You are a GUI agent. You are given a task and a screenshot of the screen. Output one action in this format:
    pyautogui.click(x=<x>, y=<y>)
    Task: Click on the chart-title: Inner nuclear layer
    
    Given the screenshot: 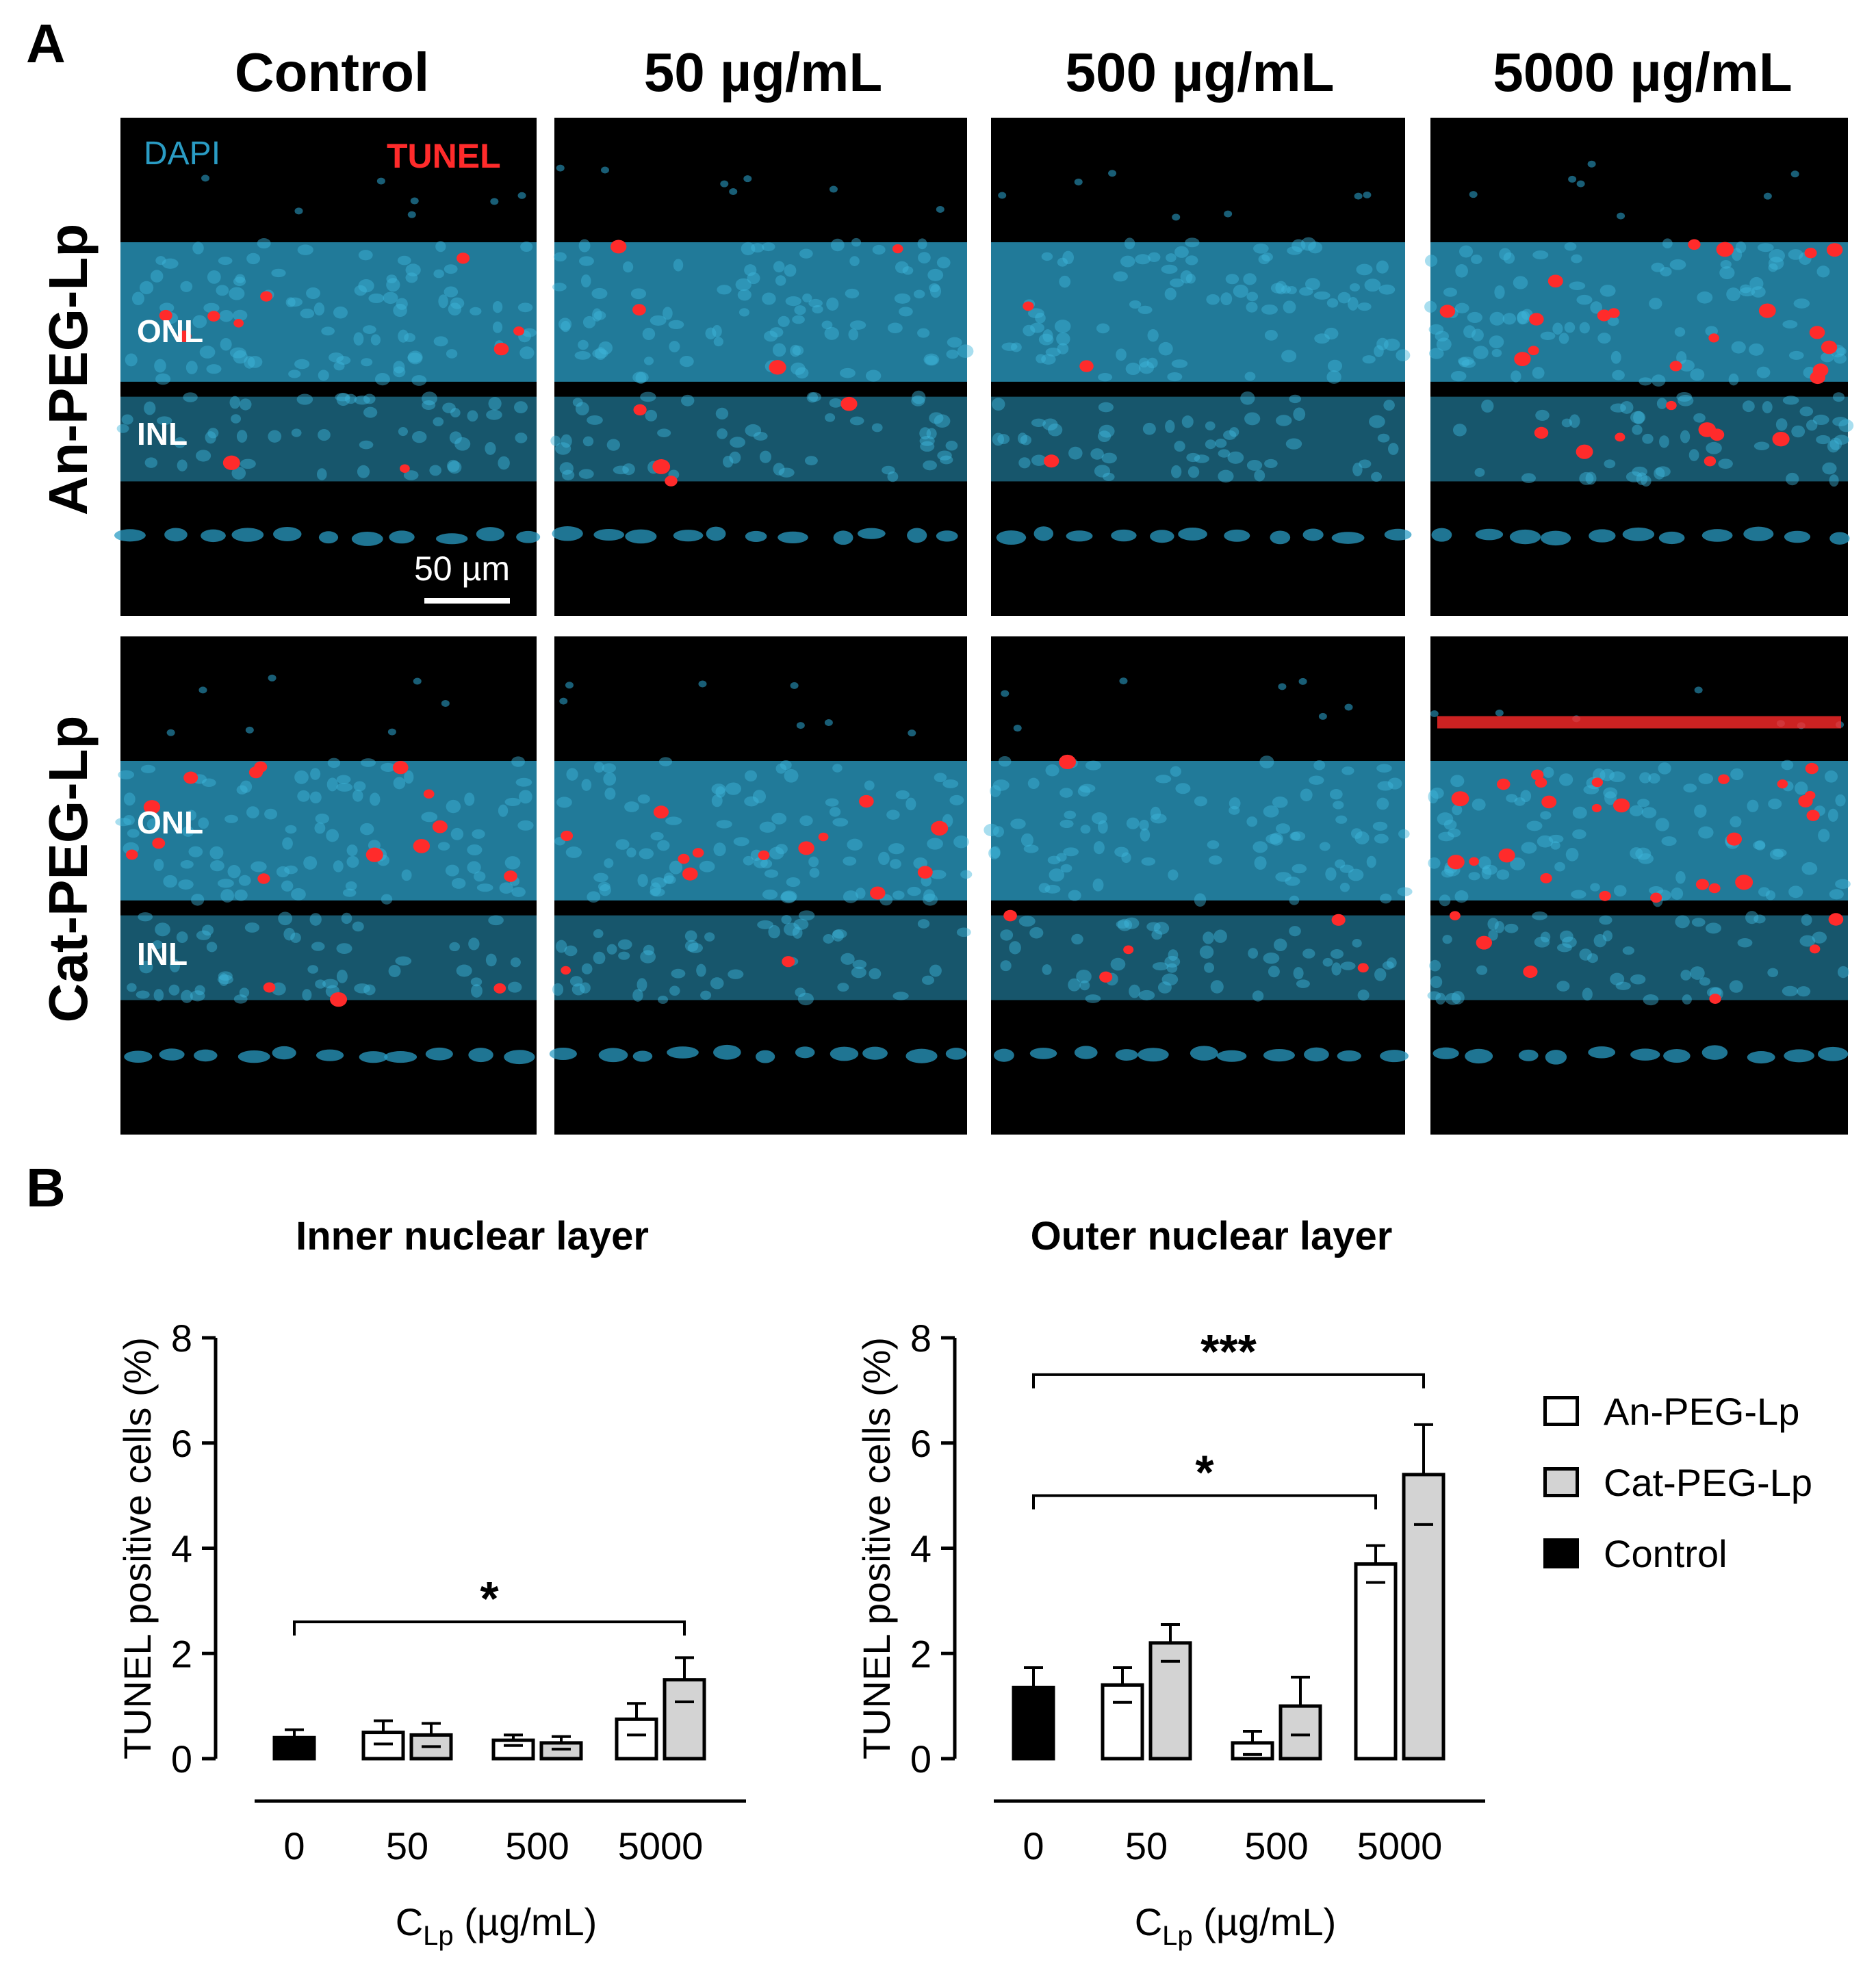 What is the action you would take?
    pyautogui.click(x=473, y=1236)
    